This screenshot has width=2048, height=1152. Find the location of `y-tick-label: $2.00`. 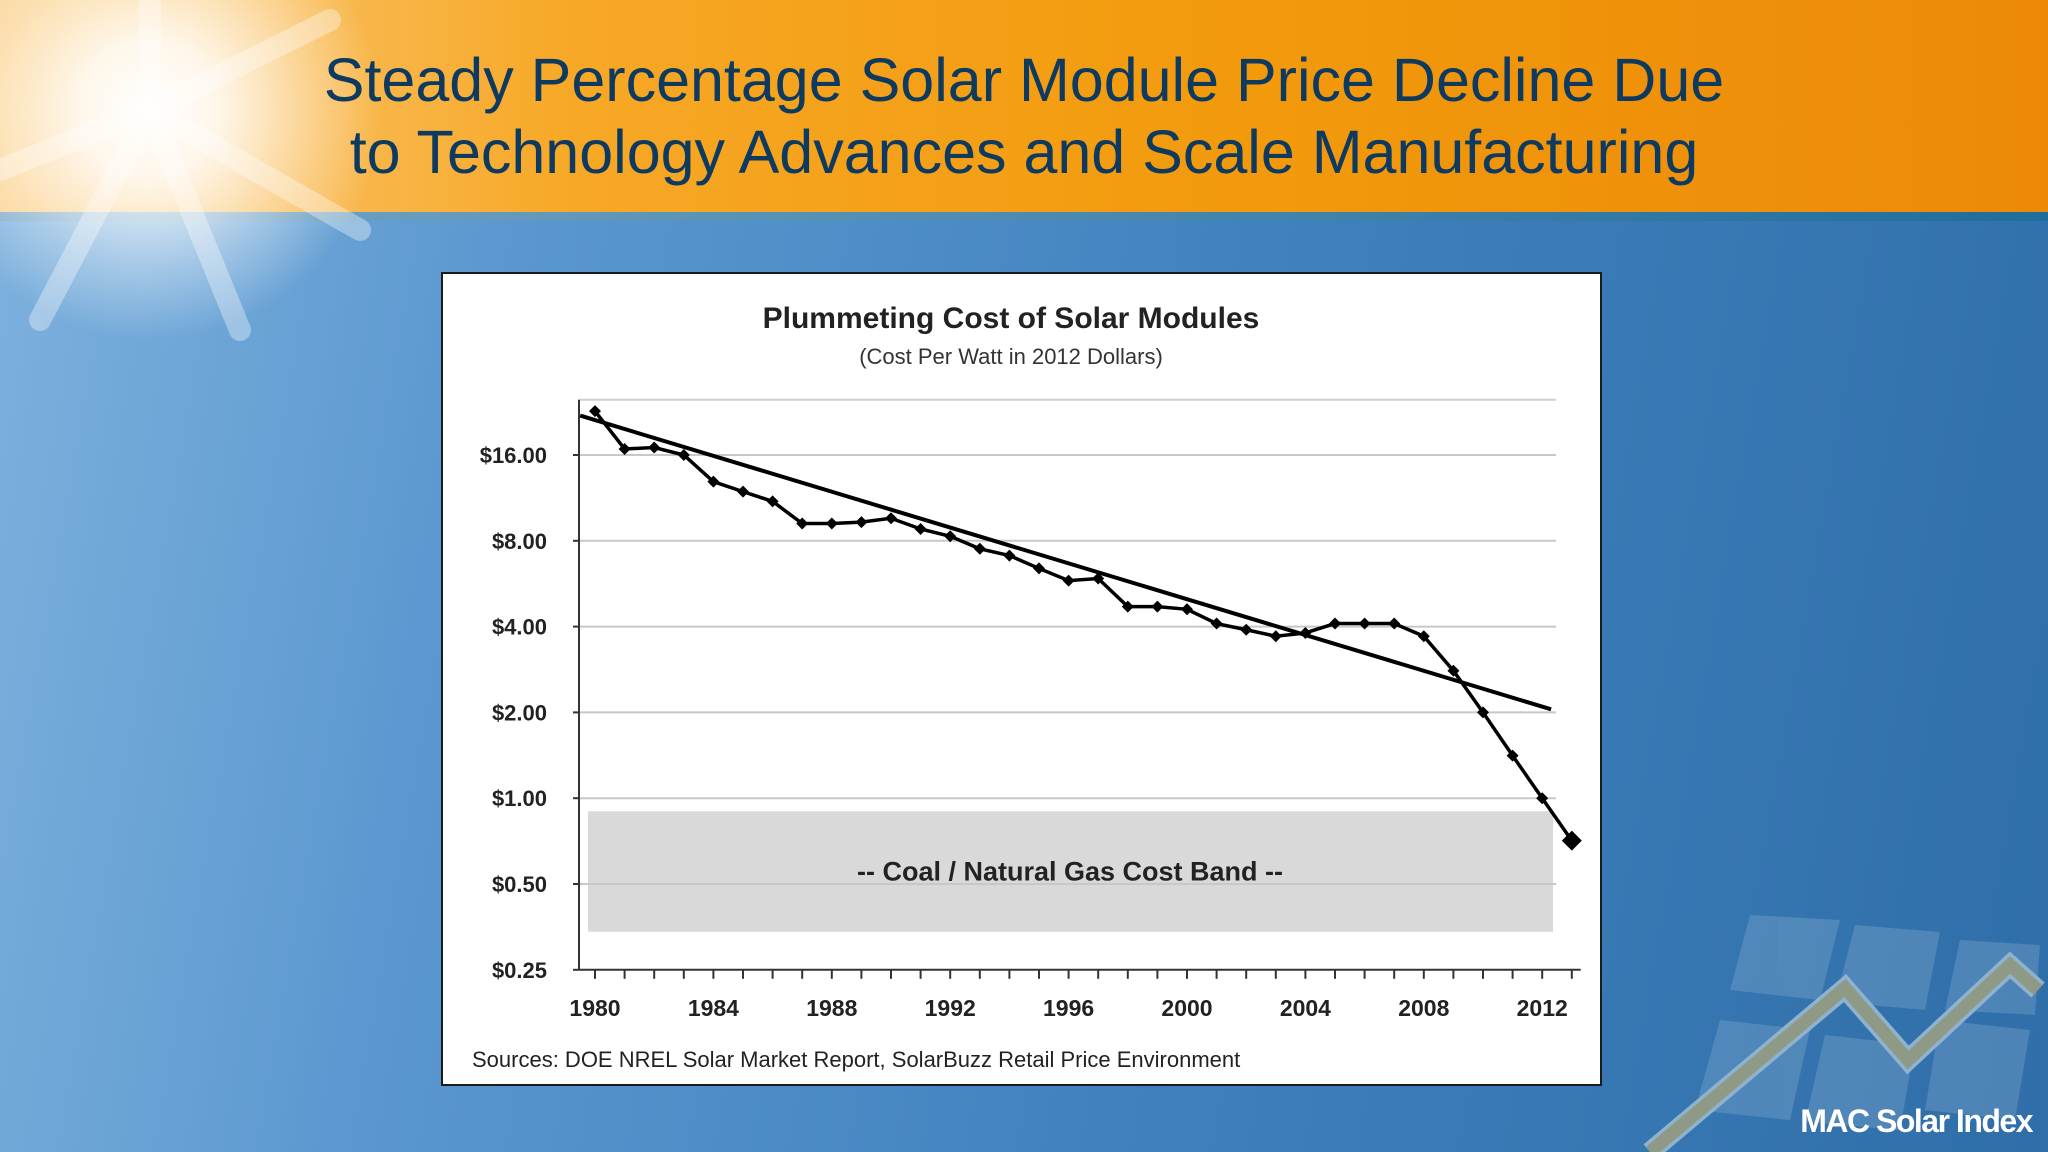

y-tick-label: $2.00 is located at coordinates (519, 712).